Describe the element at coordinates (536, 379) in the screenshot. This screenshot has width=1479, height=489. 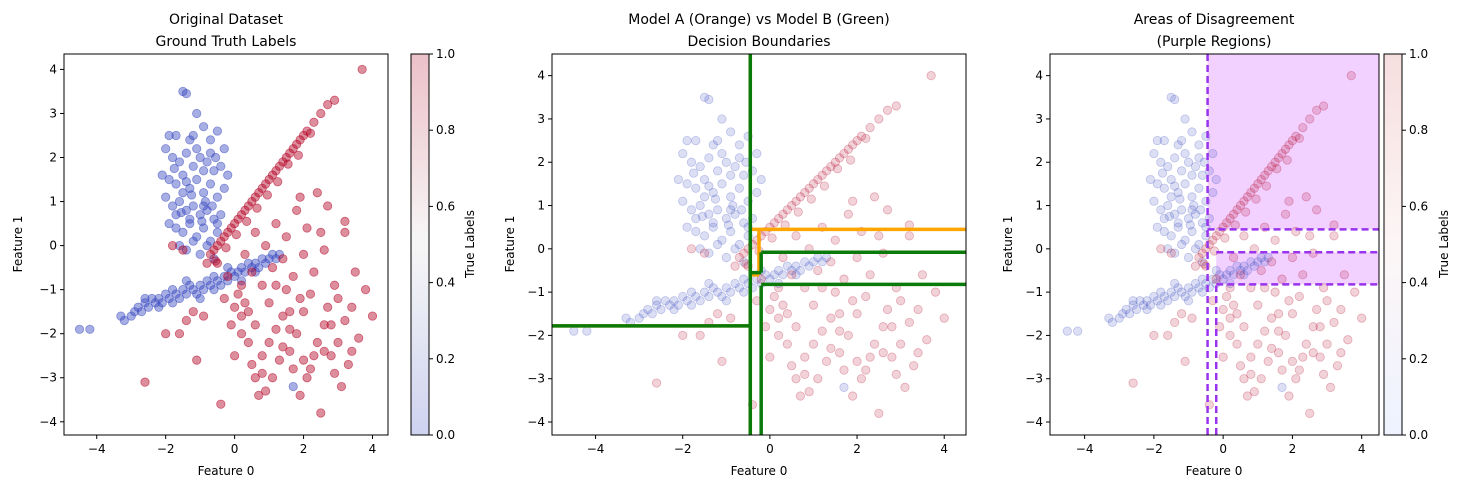
I see `y-tick-label: −3` at that location.